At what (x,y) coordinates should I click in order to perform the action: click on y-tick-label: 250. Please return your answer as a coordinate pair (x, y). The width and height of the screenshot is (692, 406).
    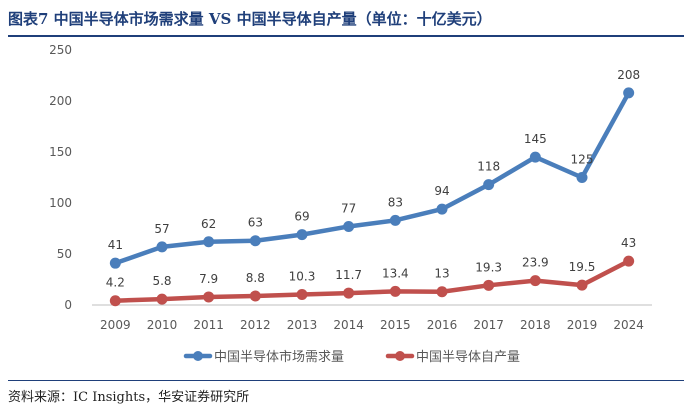
    Looking at the image, I should click on (60, 50).